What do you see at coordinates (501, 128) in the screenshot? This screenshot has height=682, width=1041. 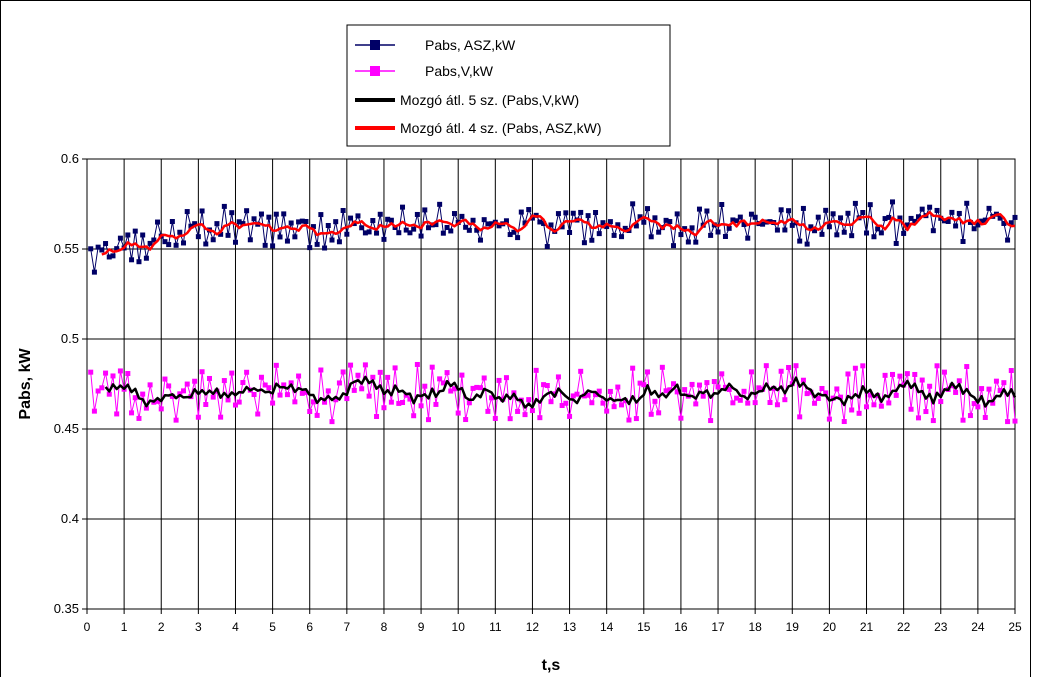 I see `legend-label-moving-avg-4: Mozgó átl. 4 sz. (Pabs, ASZ,kW)` at bounding box center [501, 128].